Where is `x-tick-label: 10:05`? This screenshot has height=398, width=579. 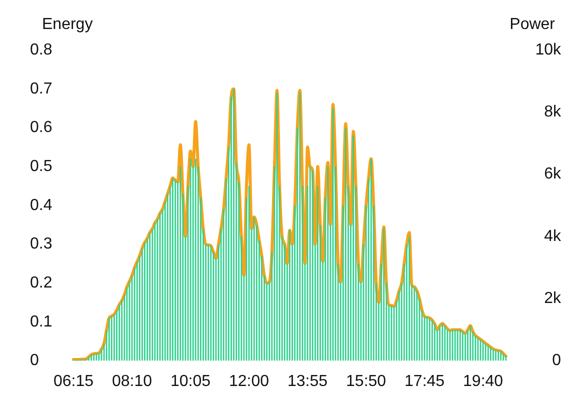
x-tick-label: 10:05 is located at coordinates (190, 381).